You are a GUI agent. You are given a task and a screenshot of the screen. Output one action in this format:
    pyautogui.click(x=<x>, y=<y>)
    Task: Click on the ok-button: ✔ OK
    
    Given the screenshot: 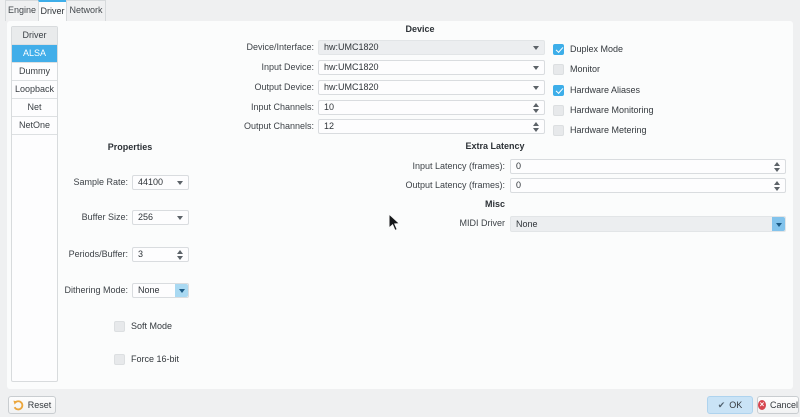 What is the action you would take?
    pyautogui.click(x=730, y=405)
    